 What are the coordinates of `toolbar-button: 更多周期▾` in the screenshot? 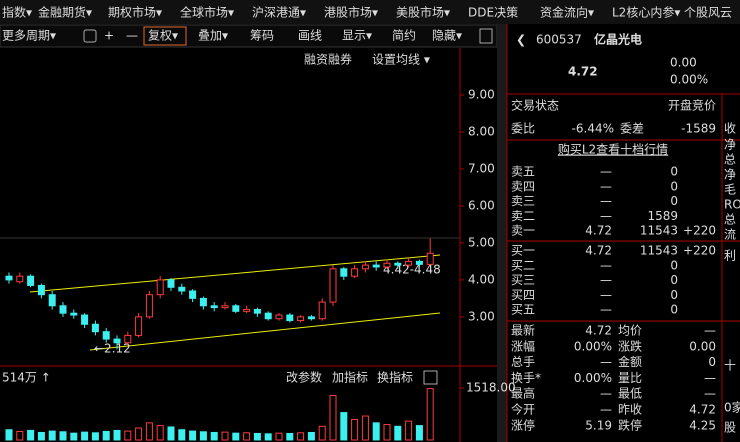 It's located at (29, 36).